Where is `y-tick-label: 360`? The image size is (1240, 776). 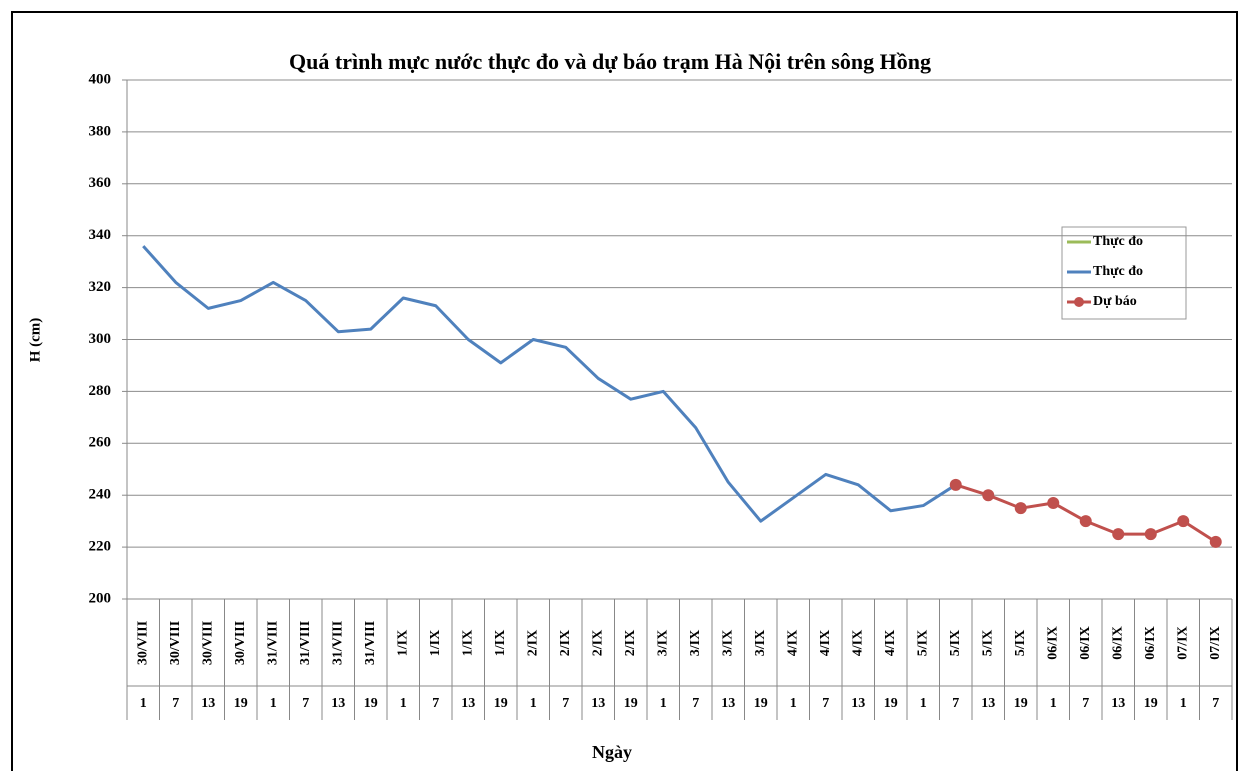 y-tick-label: 360 is located at coordinates (100, 183).